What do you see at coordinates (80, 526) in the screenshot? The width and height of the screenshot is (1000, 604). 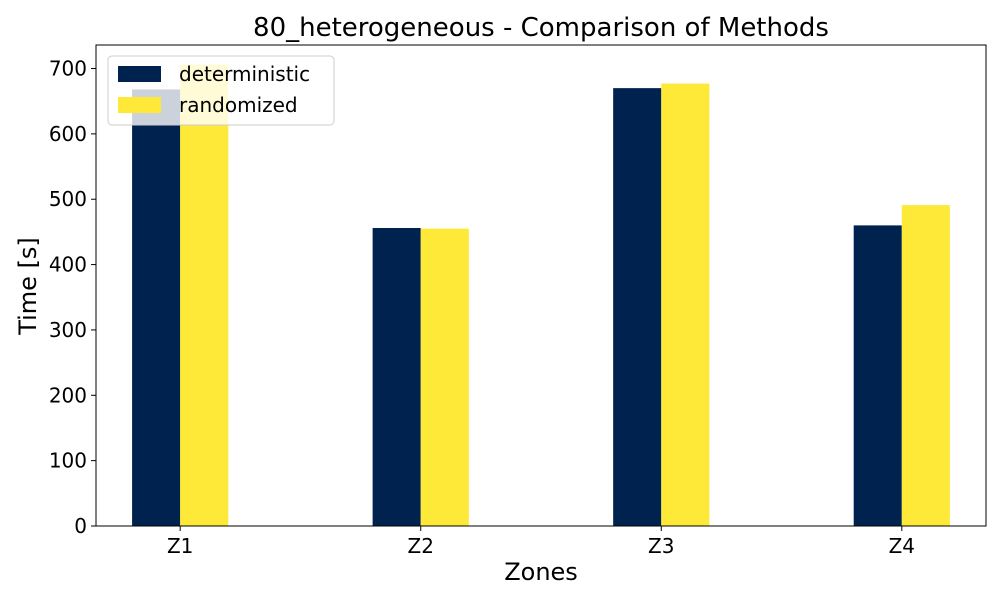 I see `y-tick-label: 0` at bounding box center [80, 526].